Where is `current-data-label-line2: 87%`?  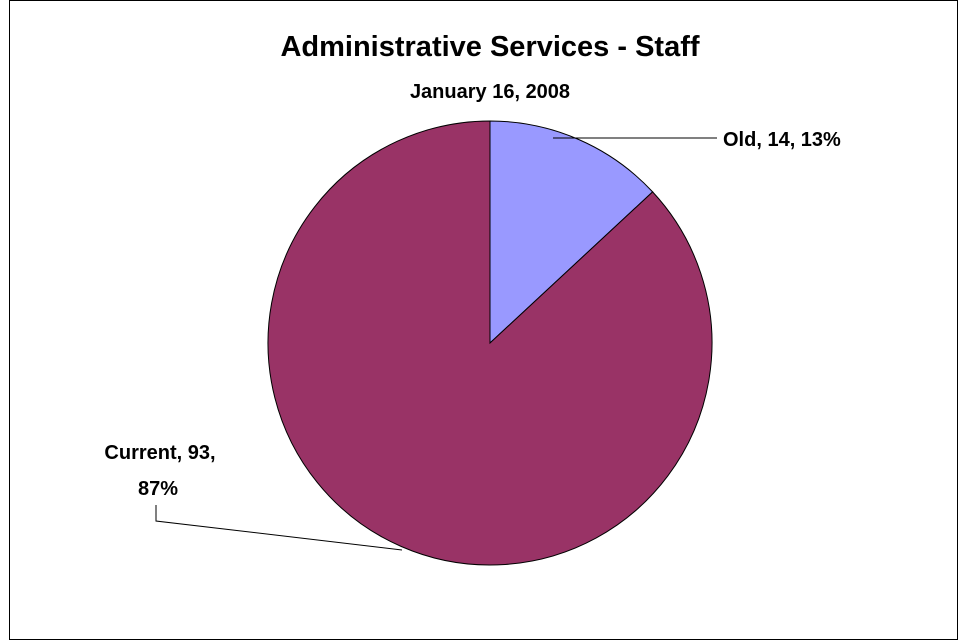 current-data-label-line2: 87% is located at coordinates (158, 489).